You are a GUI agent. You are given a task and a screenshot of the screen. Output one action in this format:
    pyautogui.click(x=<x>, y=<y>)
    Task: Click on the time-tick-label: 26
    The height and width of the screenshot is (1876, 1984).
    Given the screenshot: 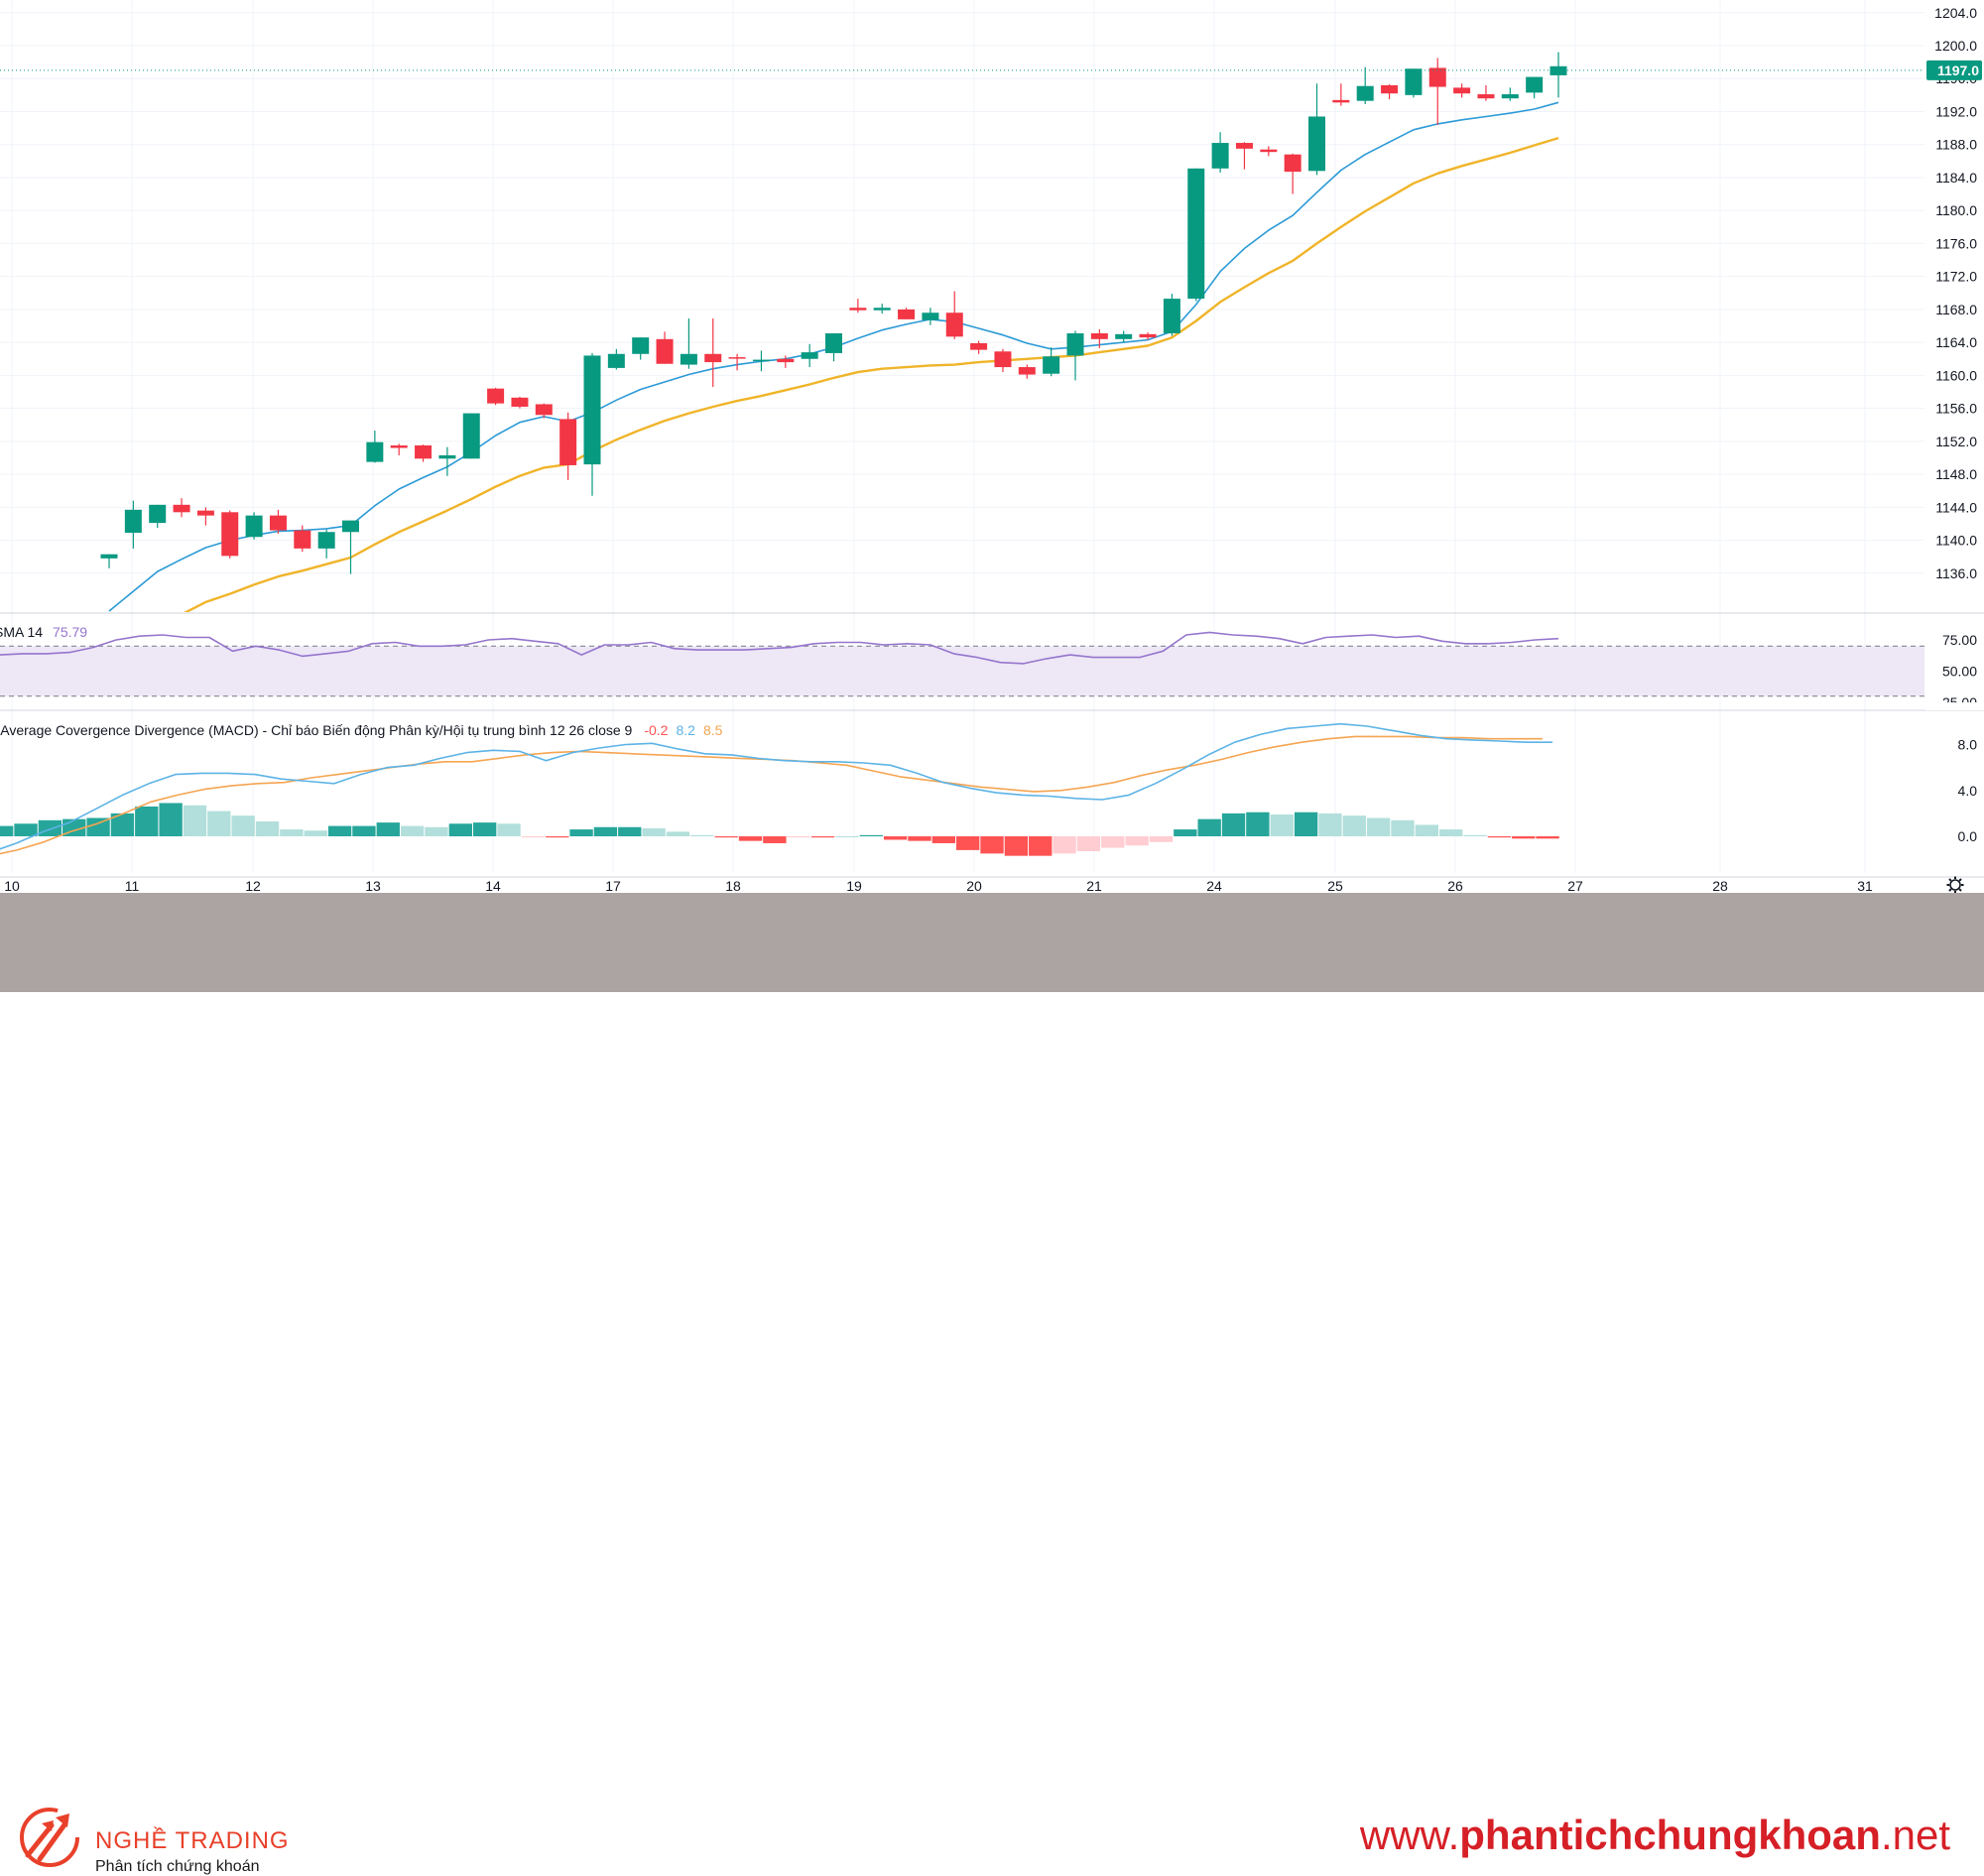 What is the action you would take?
    pyautogui.click(x=1455, y=885)
    